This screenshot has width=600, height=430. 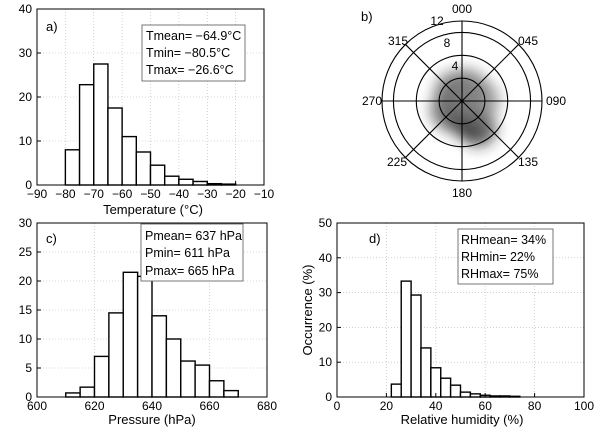 What do you see at coordinates (436, 406) in the screenshot?
I see `x-tick-label: 40` at bounding box center [436, 406].